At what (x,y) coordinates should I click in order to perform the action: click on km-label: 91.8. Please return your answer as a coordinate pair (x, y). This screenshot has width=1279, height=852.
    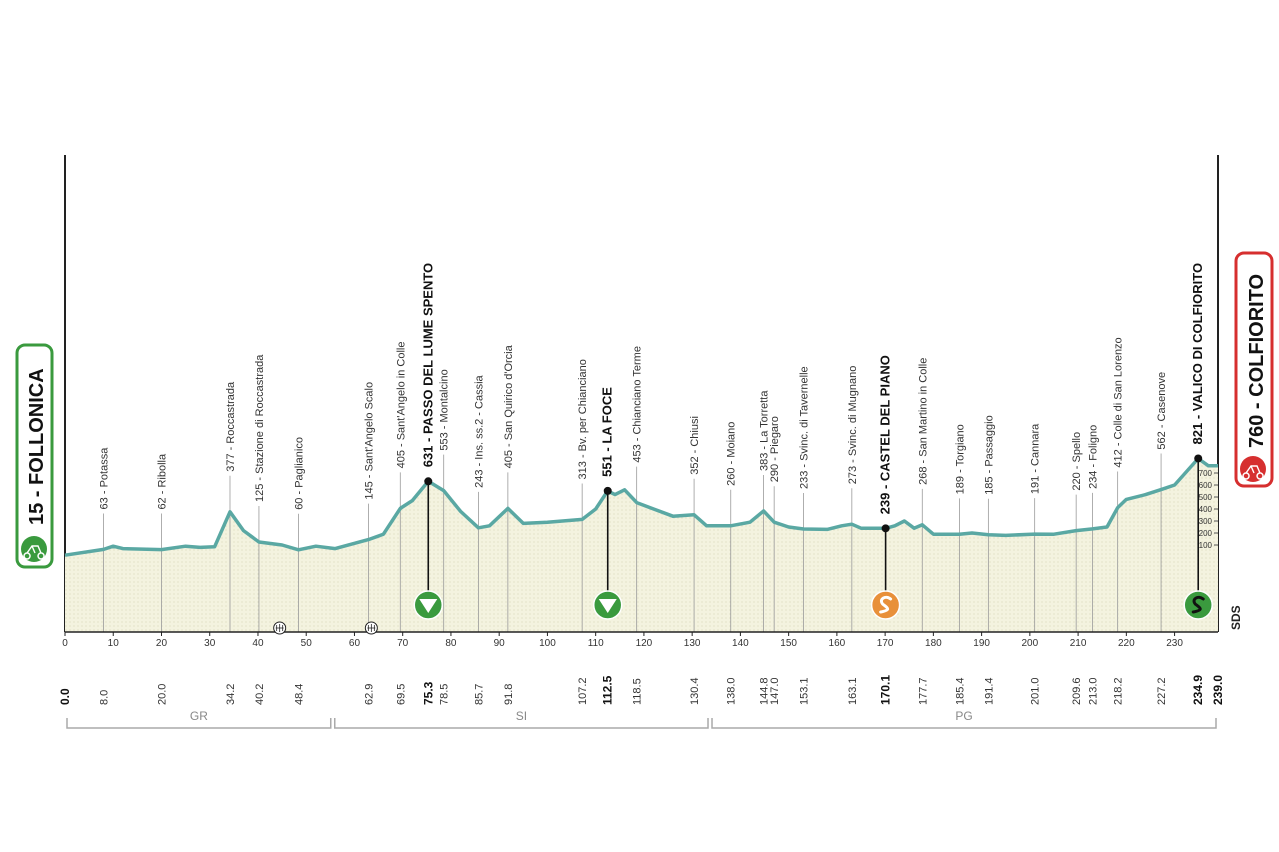
    Looking at the image, I should click on (509, 694).